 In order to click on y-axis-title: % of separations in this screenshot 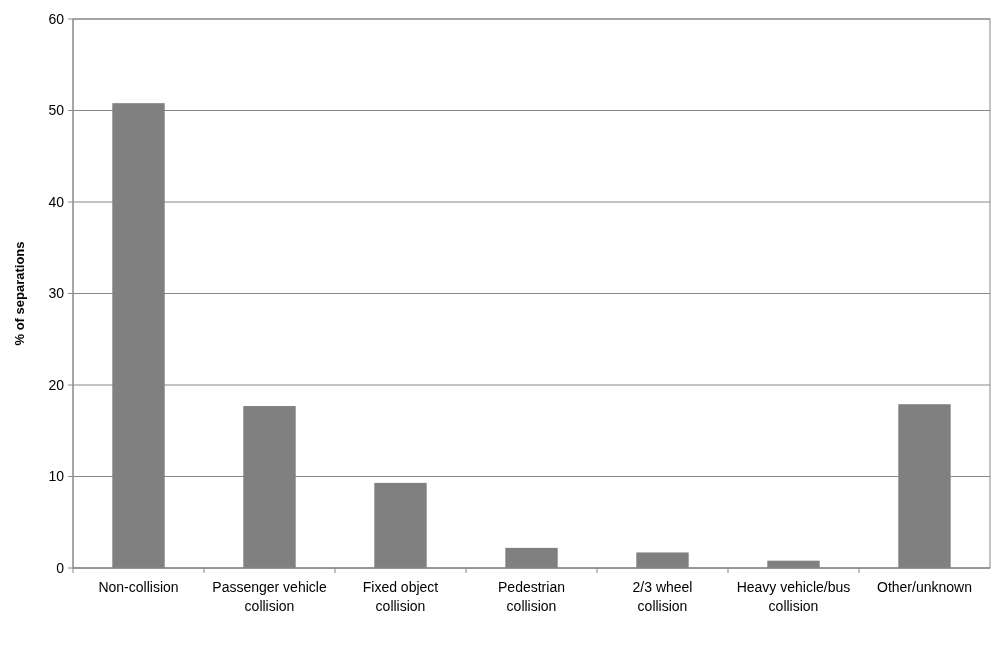, I will do `click(19, 293)`.